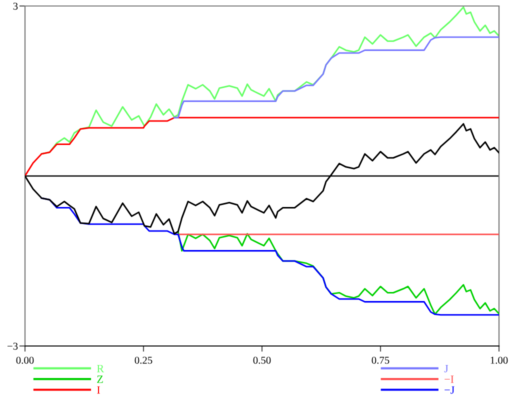 This screenshot has width=513, height=403. I want to click on x-tick-label: 0.75, so click(381, 360).